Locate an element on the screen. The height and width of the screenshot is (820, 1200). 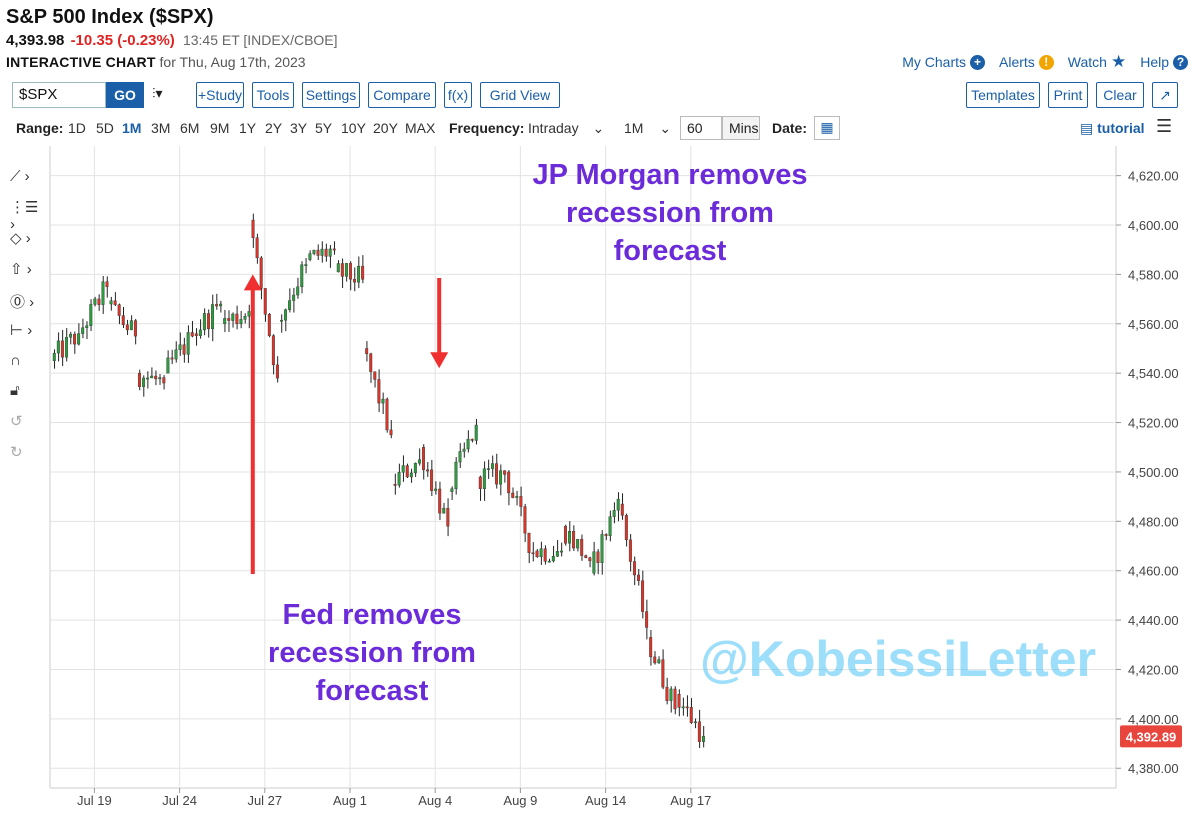
y-tick-label: 4,620.00 is located at coordinates (1153, 176).